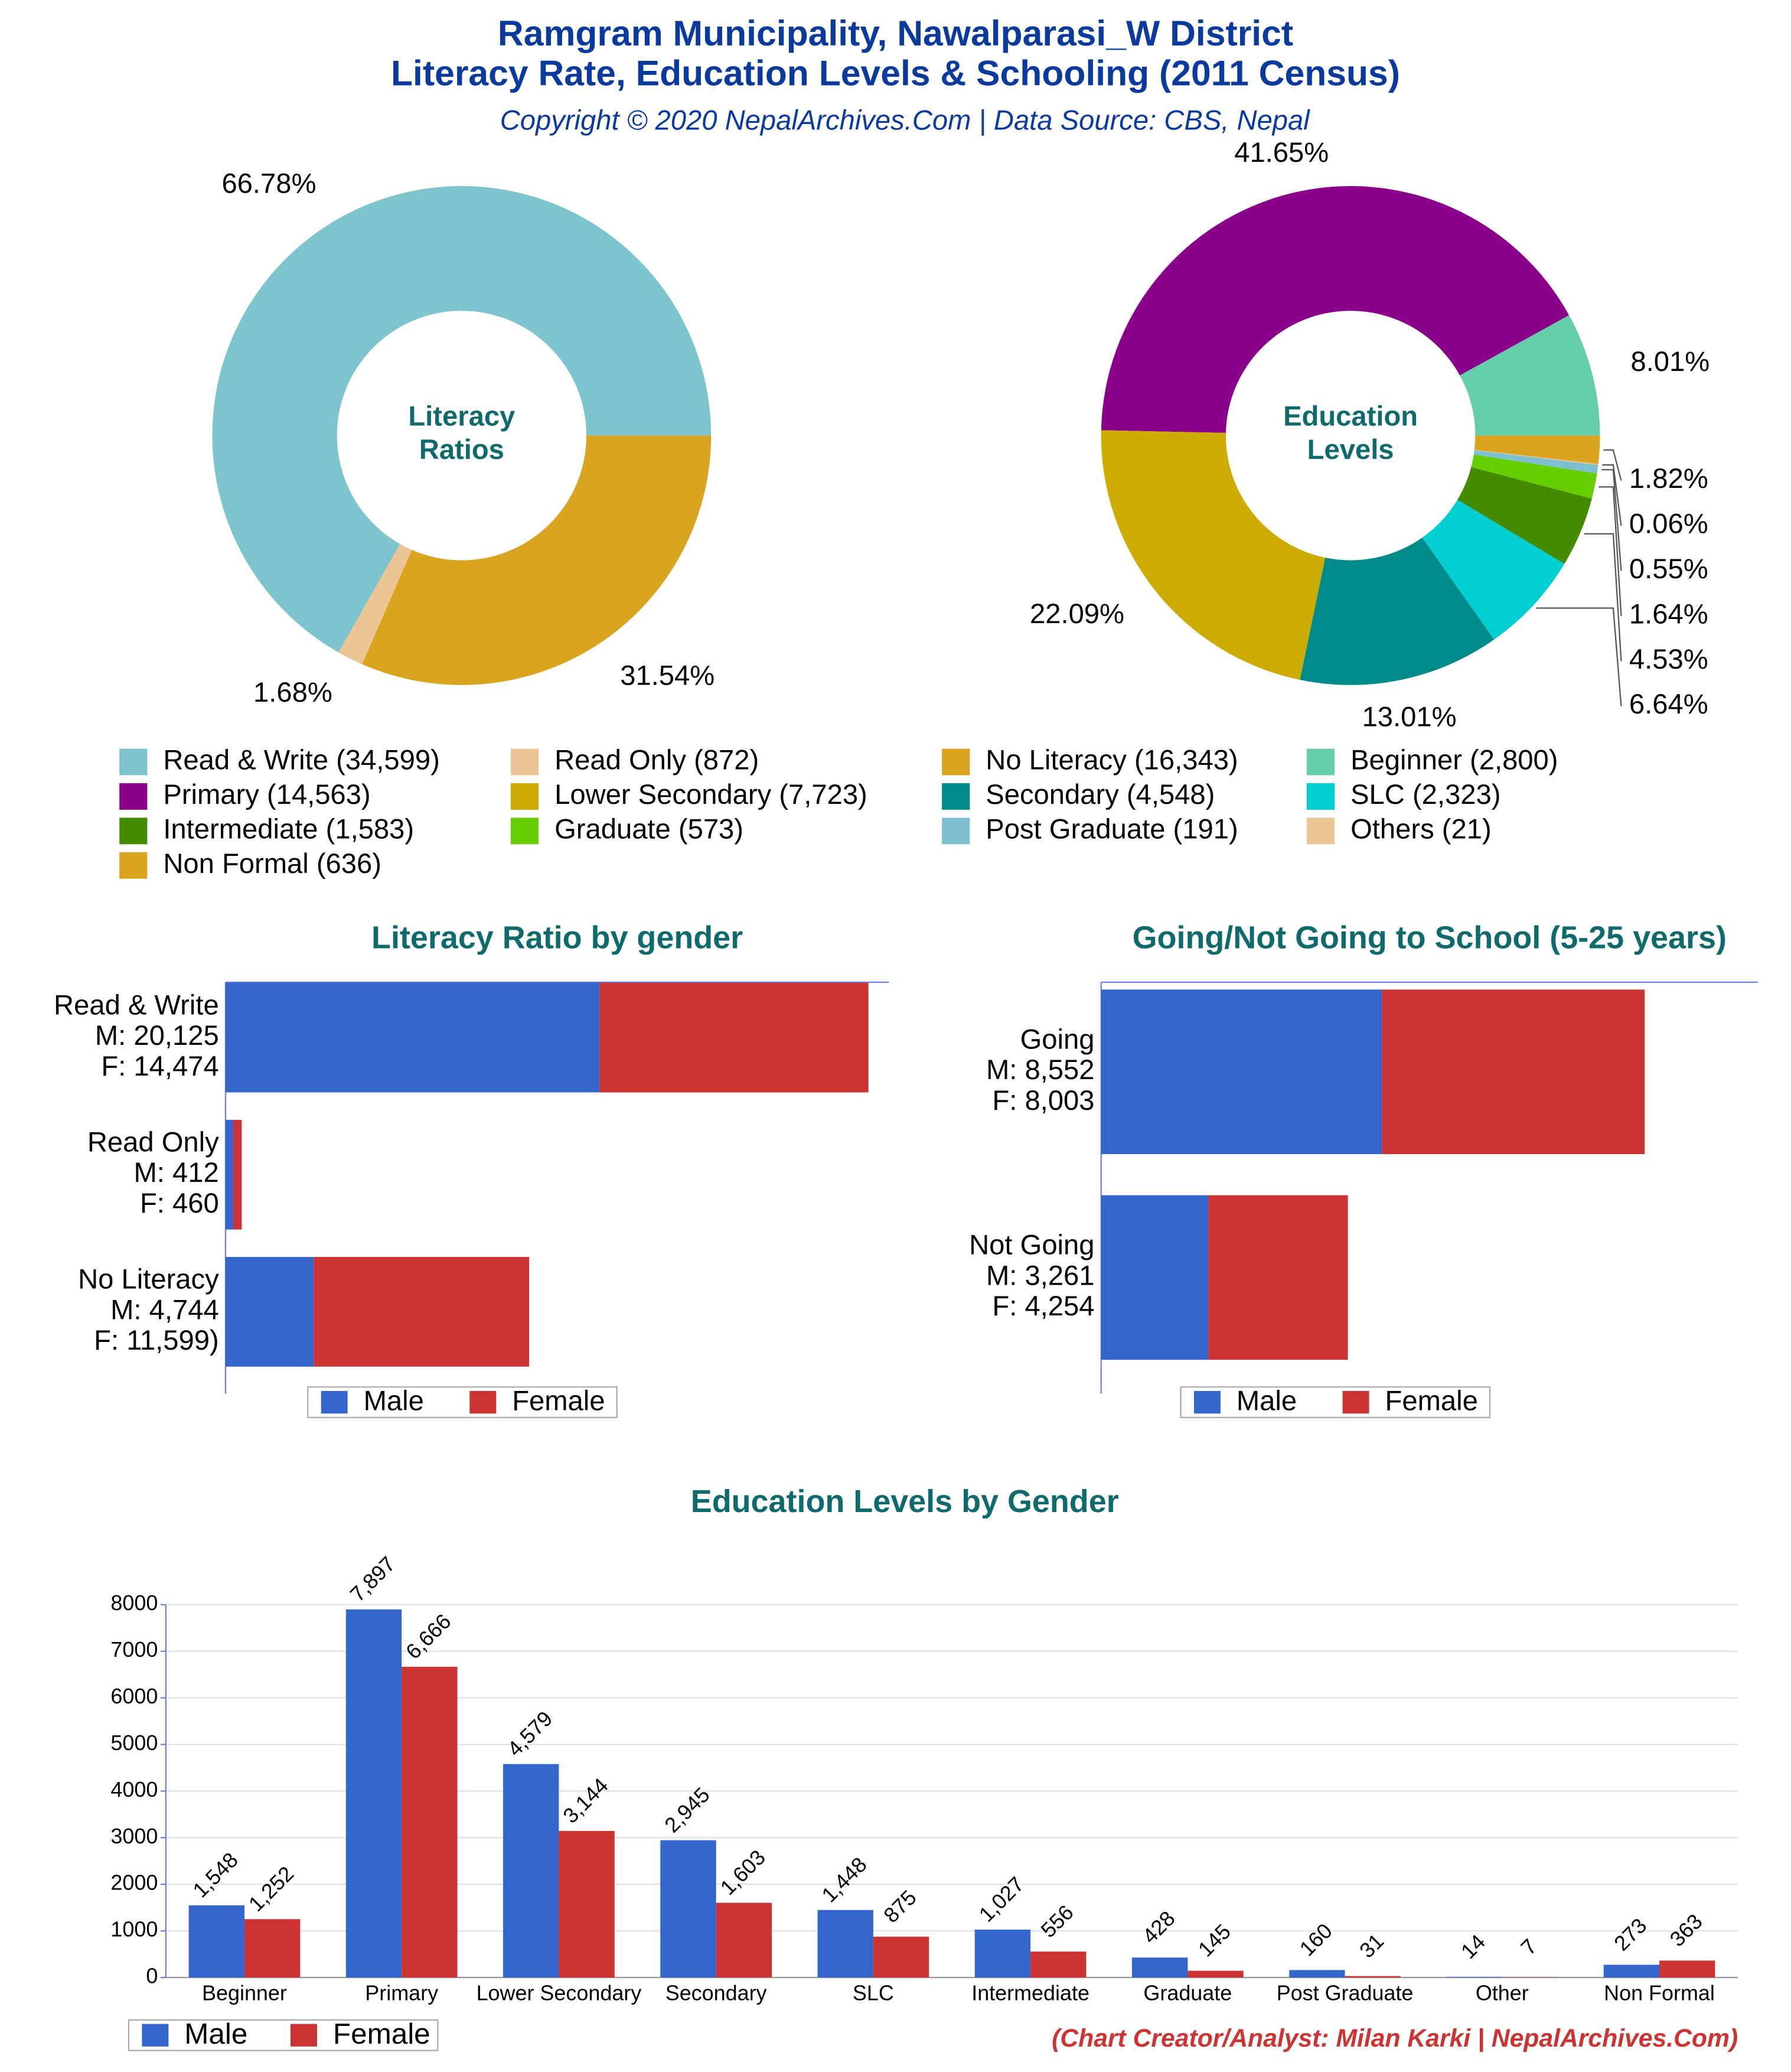 This screenshot has width=1791, height=2072. I want to click on category-label: No Literacy, so click(148, 1279).